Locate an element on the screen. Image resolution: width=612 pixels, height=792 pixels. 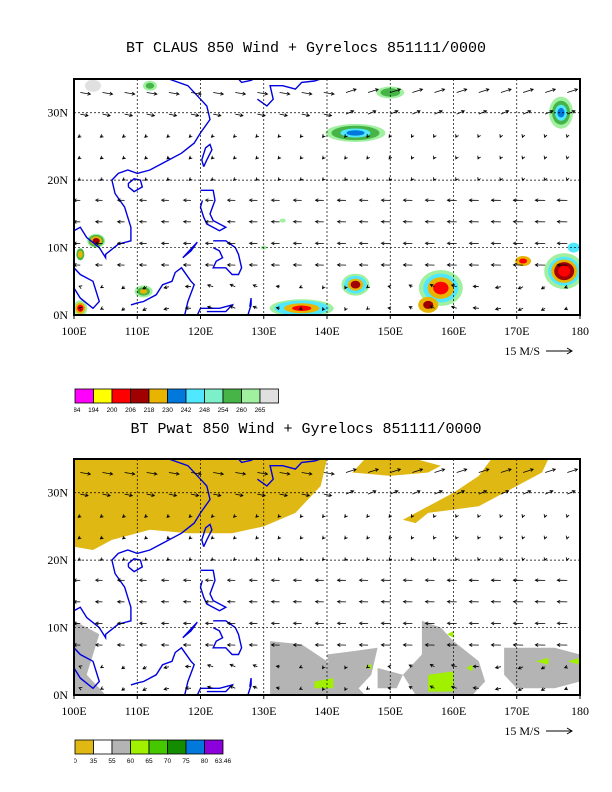
legend-value-label: 206 is located at coordinates (130, 410).